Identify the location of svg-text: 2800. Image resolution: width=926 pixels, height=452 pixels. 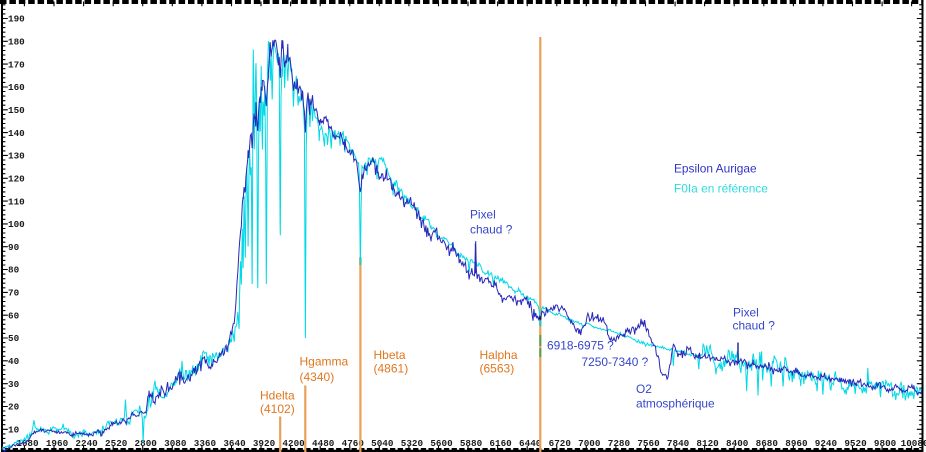
(146, 443).